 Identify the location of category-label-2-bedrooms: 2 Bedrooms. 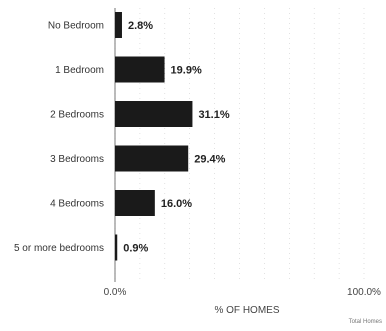
(77, 115).